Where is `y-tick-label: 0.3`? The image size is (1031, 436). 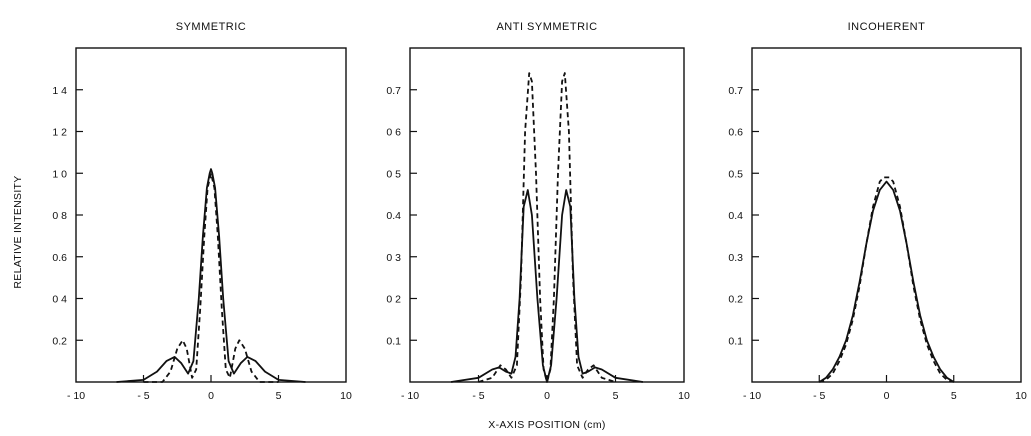 y-tick-label: 0.3 is located at coordinates (735, 258).